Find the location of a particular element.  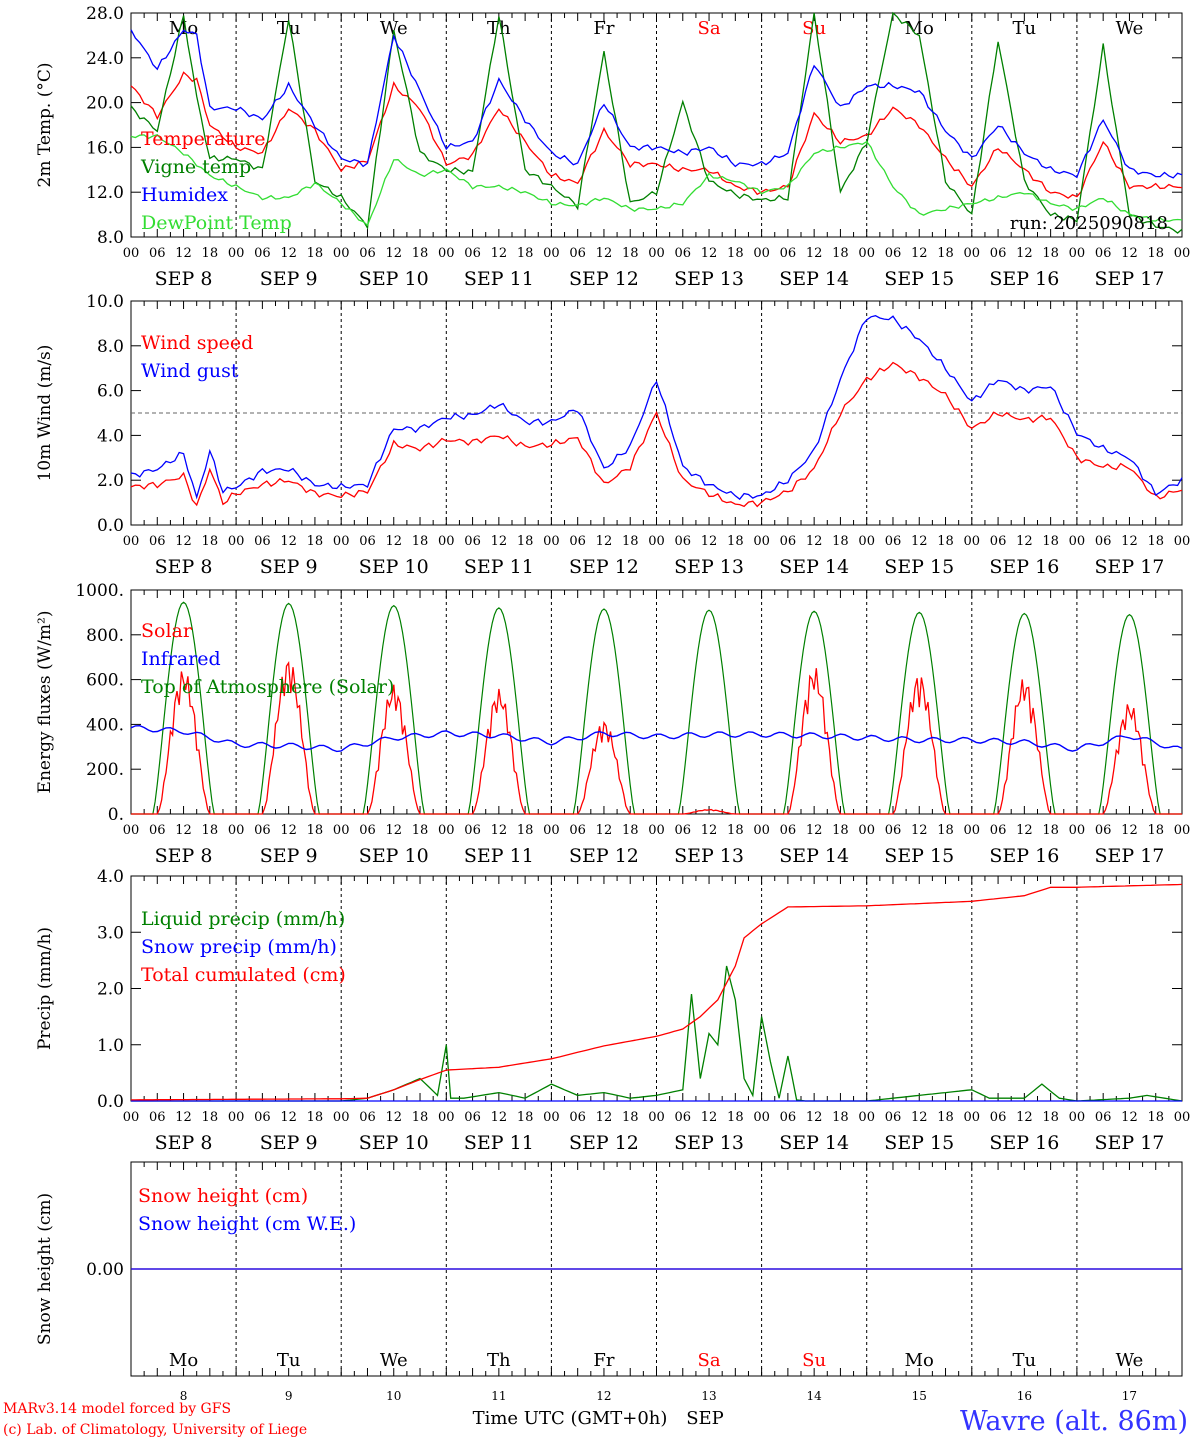

y-tick-label: 12.0 is located at coordinates (105, 193).